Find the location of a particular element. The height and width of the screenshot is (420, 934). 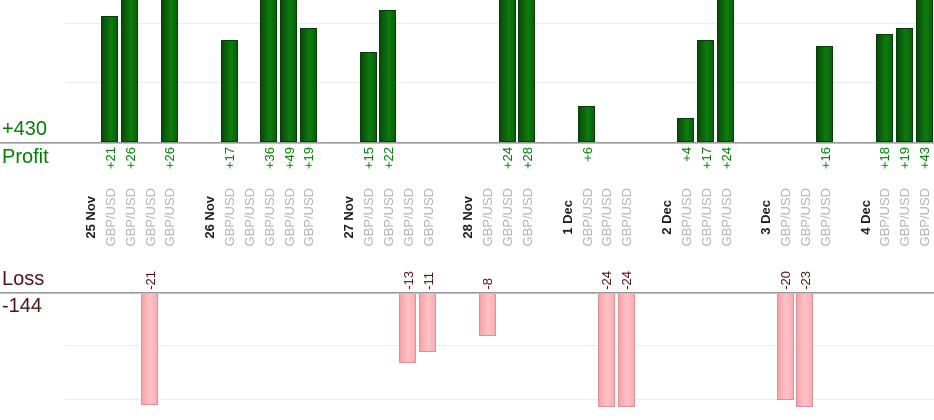

date-label-text: 2 Dec is located at coordinates (666, 217).